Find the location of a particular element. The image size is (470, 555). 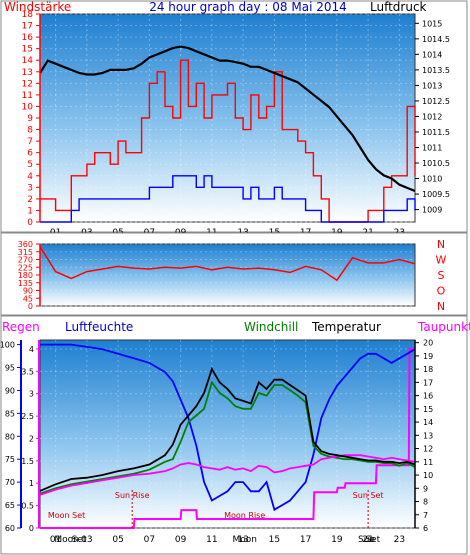

humidity-axis-tick-label: 65 is located at coordinates (10, 505).